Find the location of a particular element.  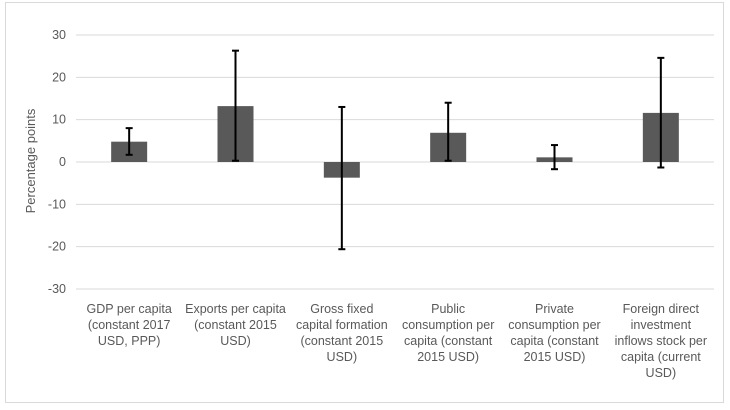

x-category-label-line: Gross fixed is located at coordinates (341, 309).